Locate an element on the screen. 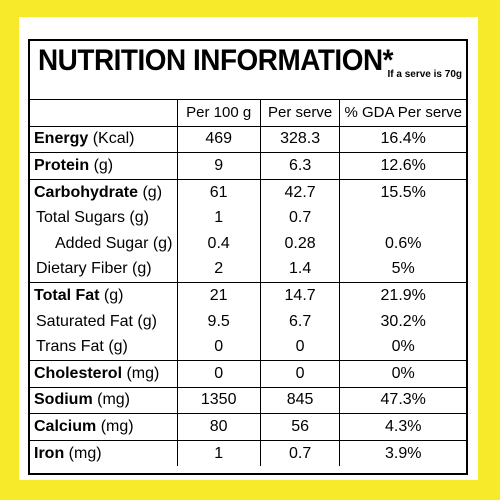  nutrient-name: Carbohydrate is located at coordinates (86, 192).